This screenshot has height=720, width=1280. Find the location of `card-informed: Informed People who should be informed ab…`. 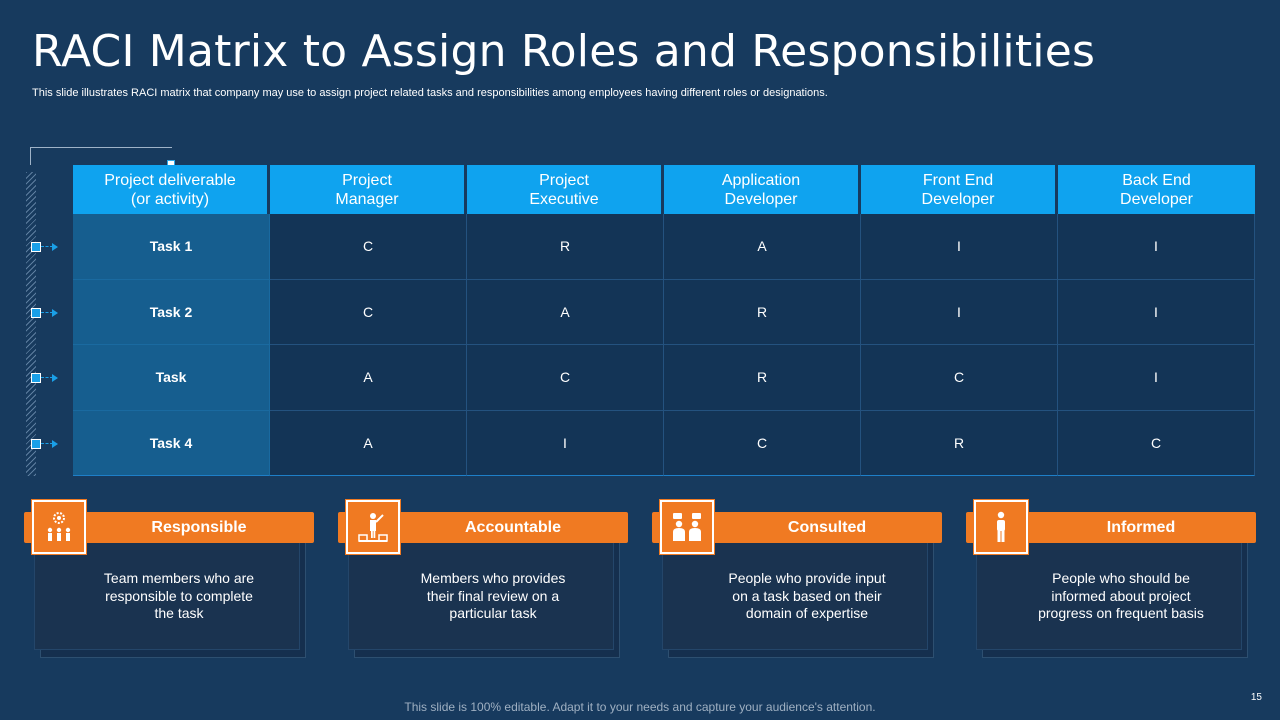

card-informed: Informed People who should be informed ab… is located at coordinates (1111, 579).